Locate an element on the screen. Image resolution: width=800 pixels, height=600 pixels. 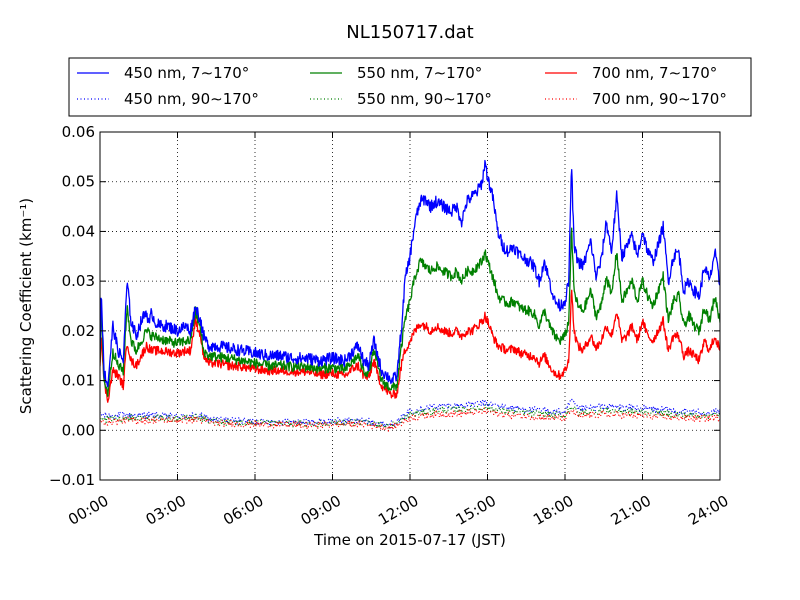
legend-entry-label: 450 nm, 90∼170° is located at coordinates (191, 99).